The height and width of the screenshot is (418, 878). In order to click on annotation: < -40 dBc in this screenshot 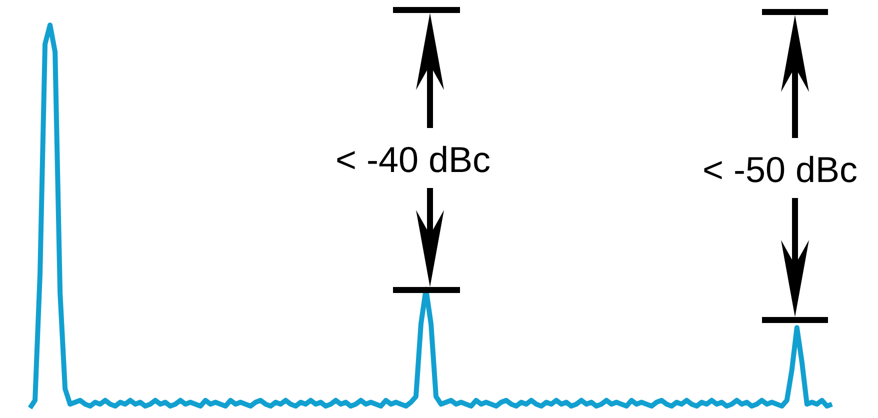, I will do `click(413, 160)`.